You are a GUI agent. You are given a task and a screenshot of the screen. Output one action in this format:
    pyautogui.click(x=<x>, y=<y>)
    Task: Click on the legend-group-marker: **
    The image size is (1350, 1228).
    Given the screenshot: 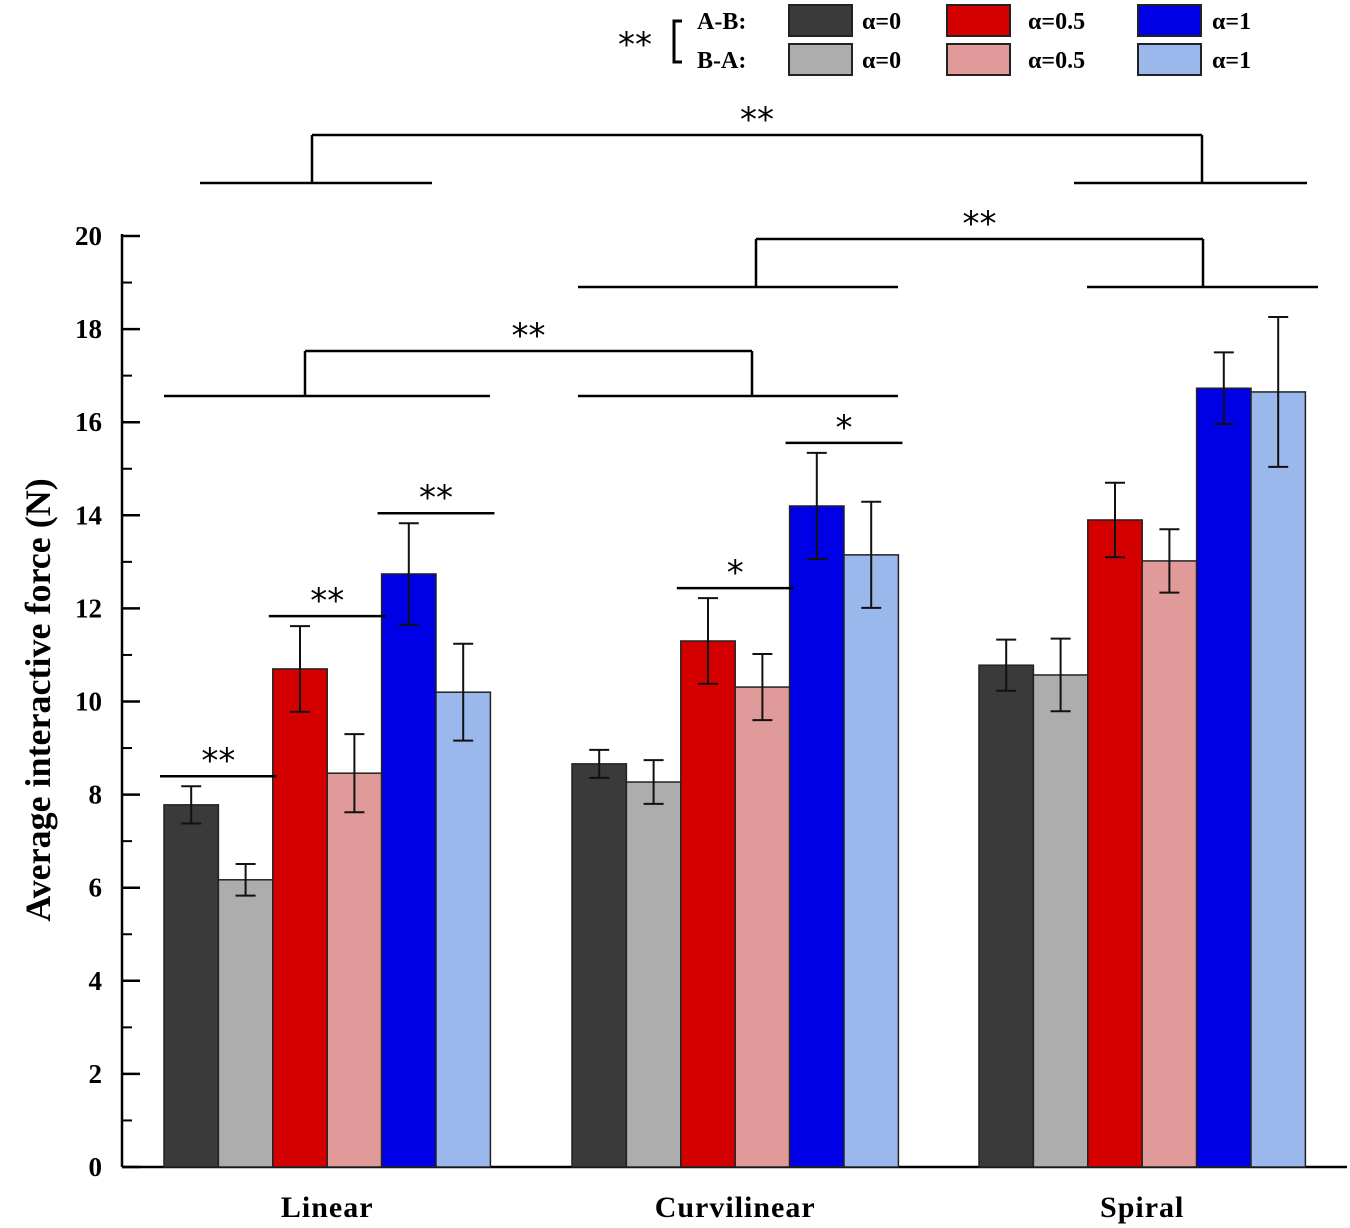 What is the action you would take?
    pyautogui.click(x=635, y=45)
    